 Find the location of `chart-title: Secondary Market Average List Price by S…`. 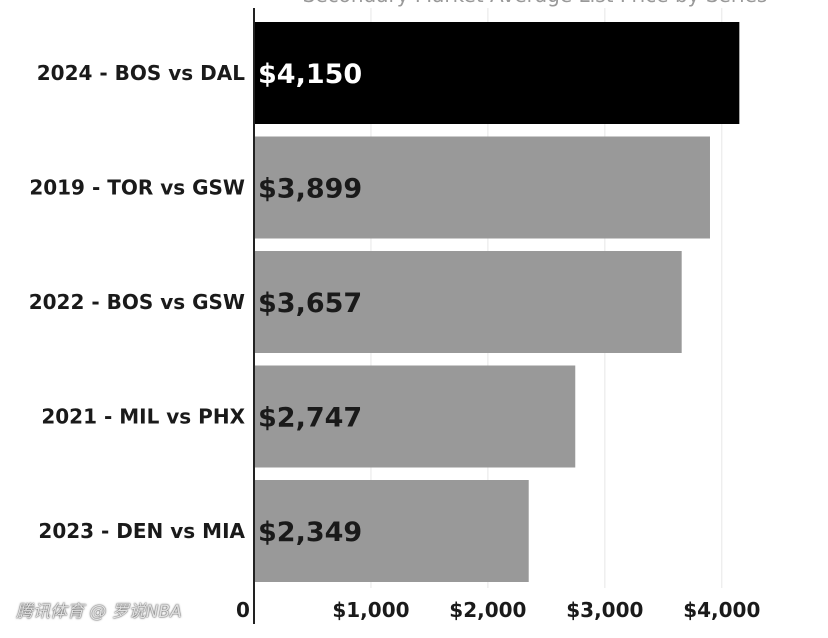

chart-title: Secondary Market Average List Price by S… is located at coordinates (535, 3).